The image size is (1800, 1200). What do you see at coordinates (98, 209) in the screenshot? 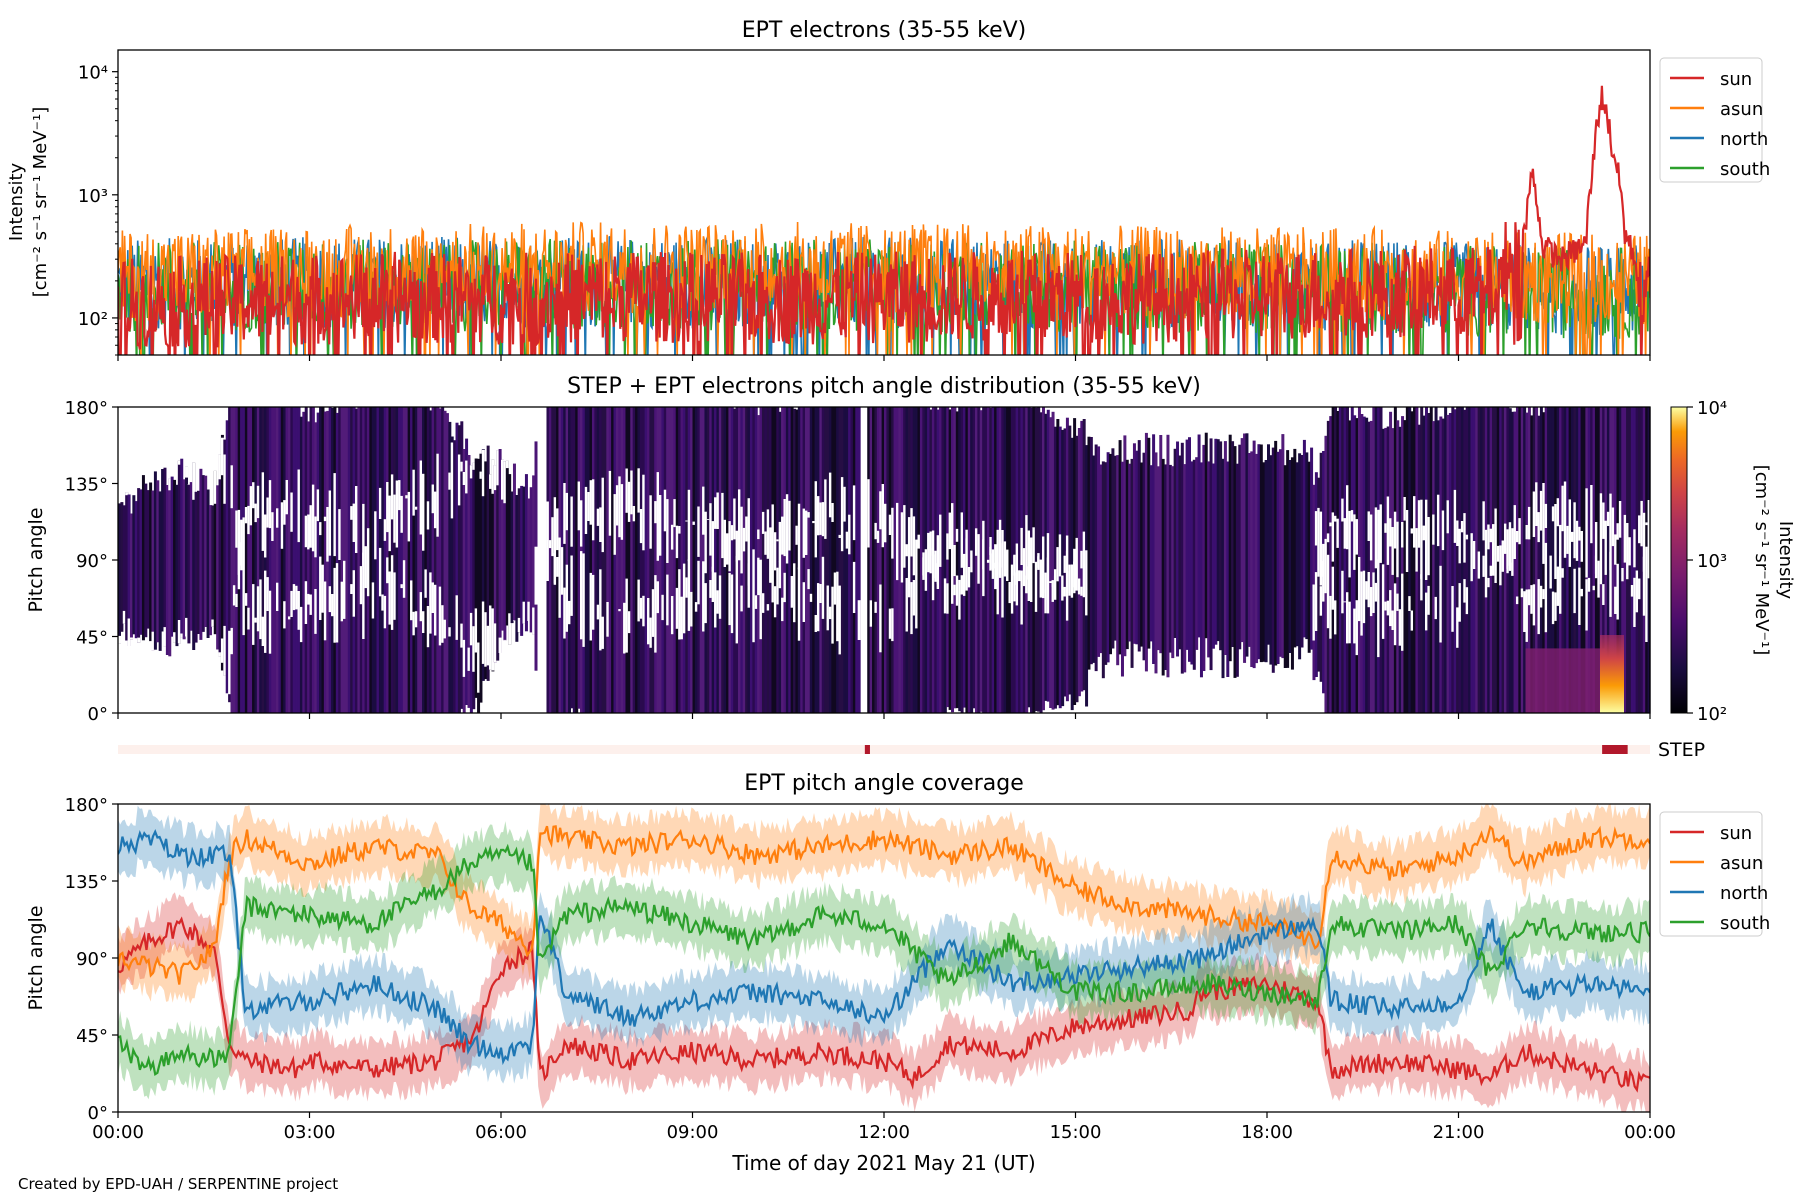
I see `panel1-y-ticks: 10² 10³ 10⁴` at bounding box center [98, 209].